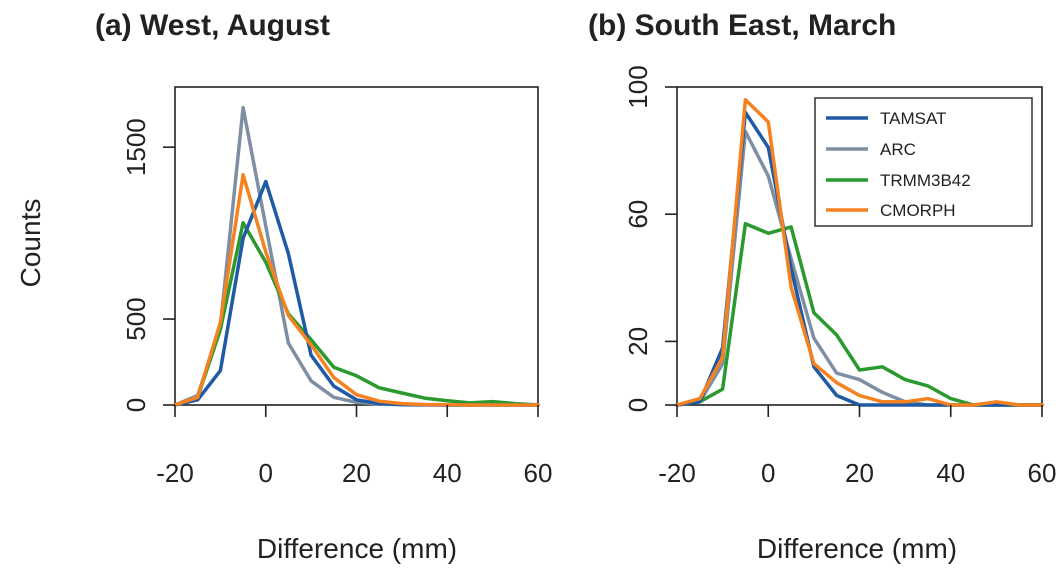  I want to click on panel-b-x-tick-label: 20, so click(859, 473).